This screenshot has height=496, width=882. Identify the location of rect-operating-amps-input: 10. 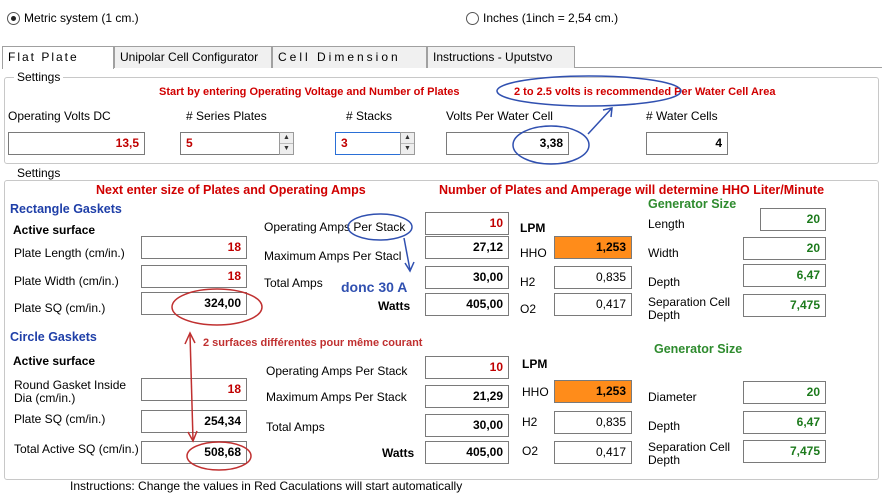
(467, 223).